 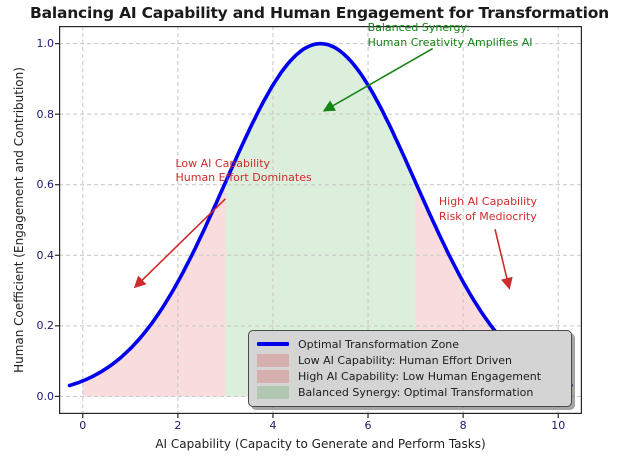 What do you see at coordinates (488, 209) in the screenshot?
I see `annotation-text-1: High AI Capability Risk of Mediocrity` at bounding box center [488, 209].